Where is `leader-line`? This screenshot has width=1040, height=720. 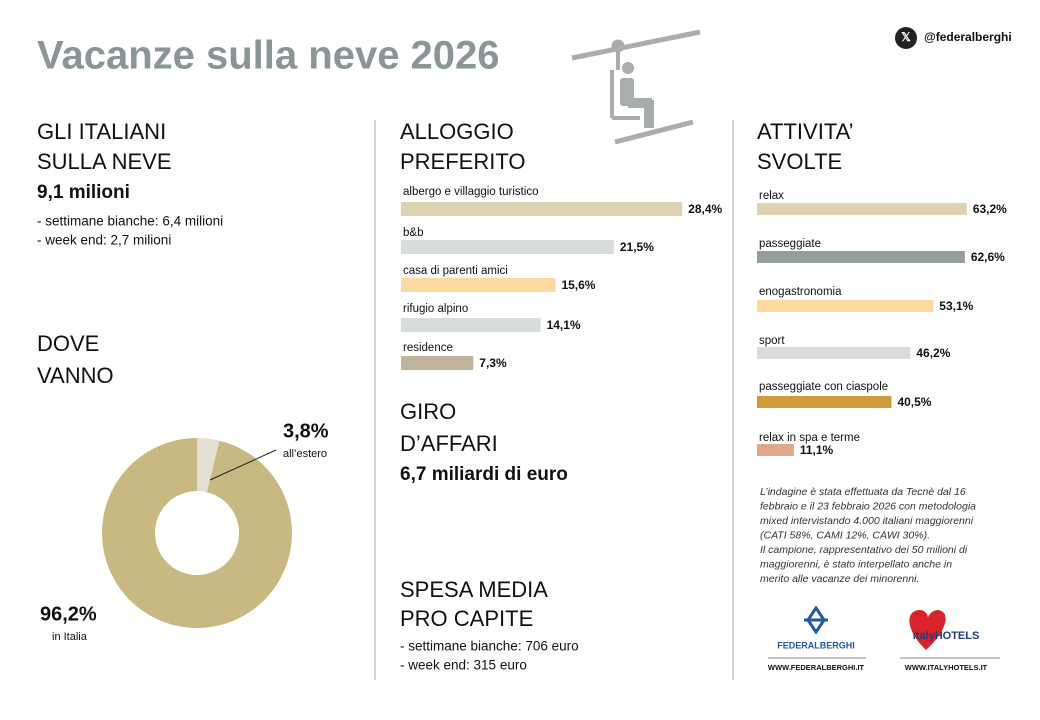 leader-line is located at coordinates (243, 465).